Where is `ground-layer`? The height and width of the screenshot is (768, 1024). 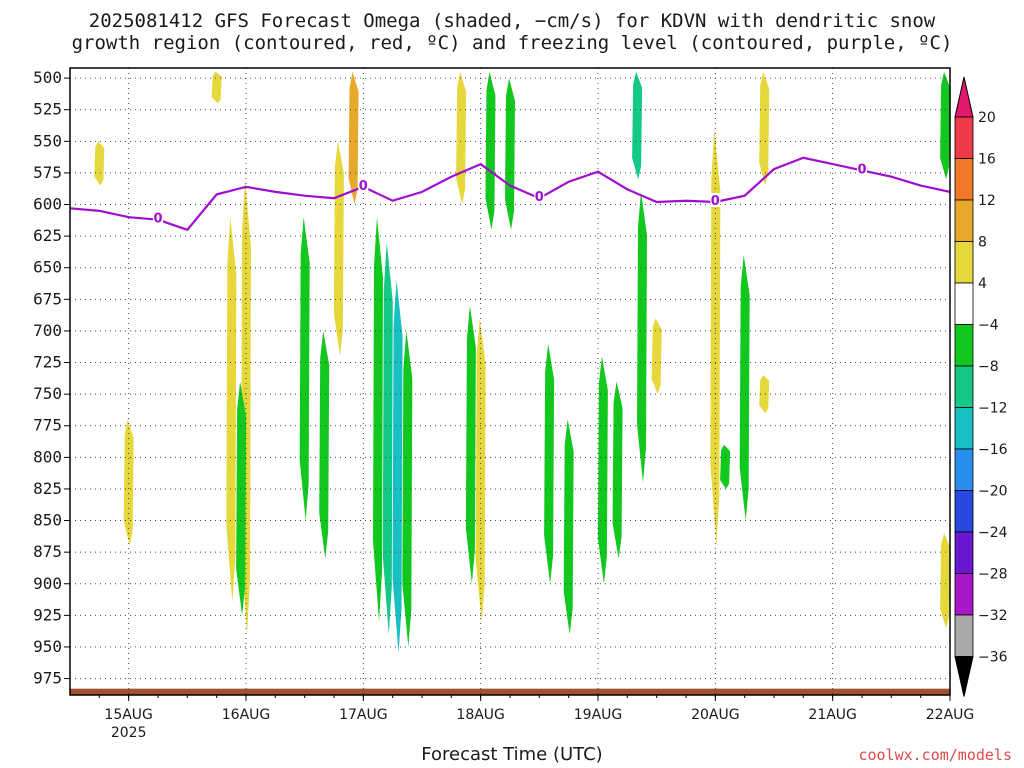 ground-layer is located at coordinates (510, 691).